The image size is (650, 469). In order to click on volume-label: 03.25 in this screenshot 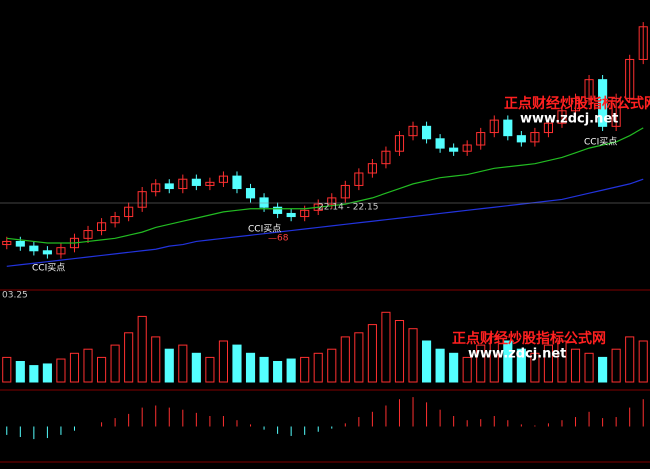, I will do `click(15, 296)`.